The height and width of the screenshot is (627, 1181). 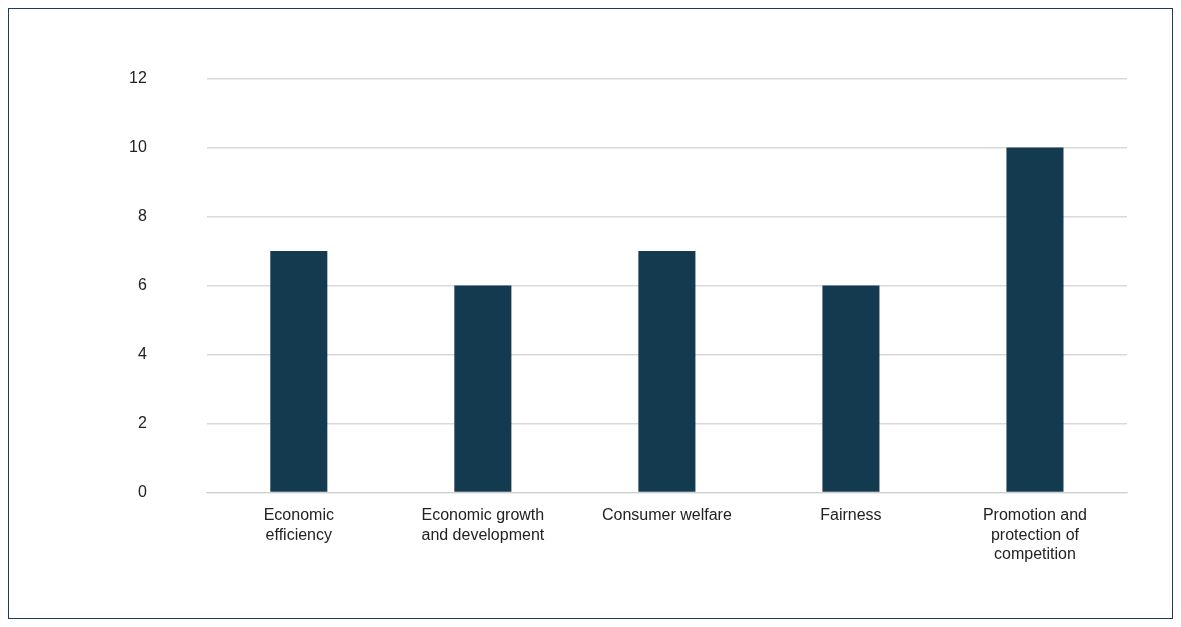 What do you see at coordinates (142, 422) in the screenshot?
I see `y-tick-label: 2` at bounding box center [142, 422].